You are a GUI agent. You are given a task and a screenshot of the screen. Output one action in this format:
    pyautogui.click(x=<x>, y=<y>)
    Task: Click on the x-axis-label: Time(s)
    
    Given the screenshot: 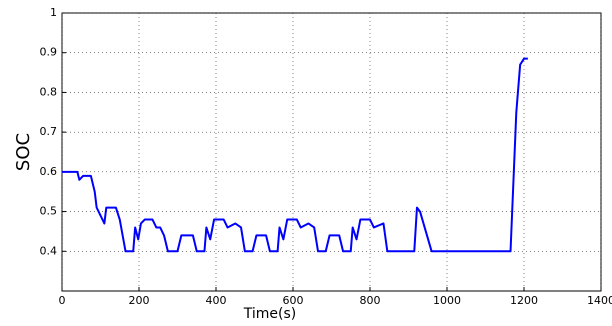 What is the action you would take?
    pyautogui.click(x=269, y=314)
    